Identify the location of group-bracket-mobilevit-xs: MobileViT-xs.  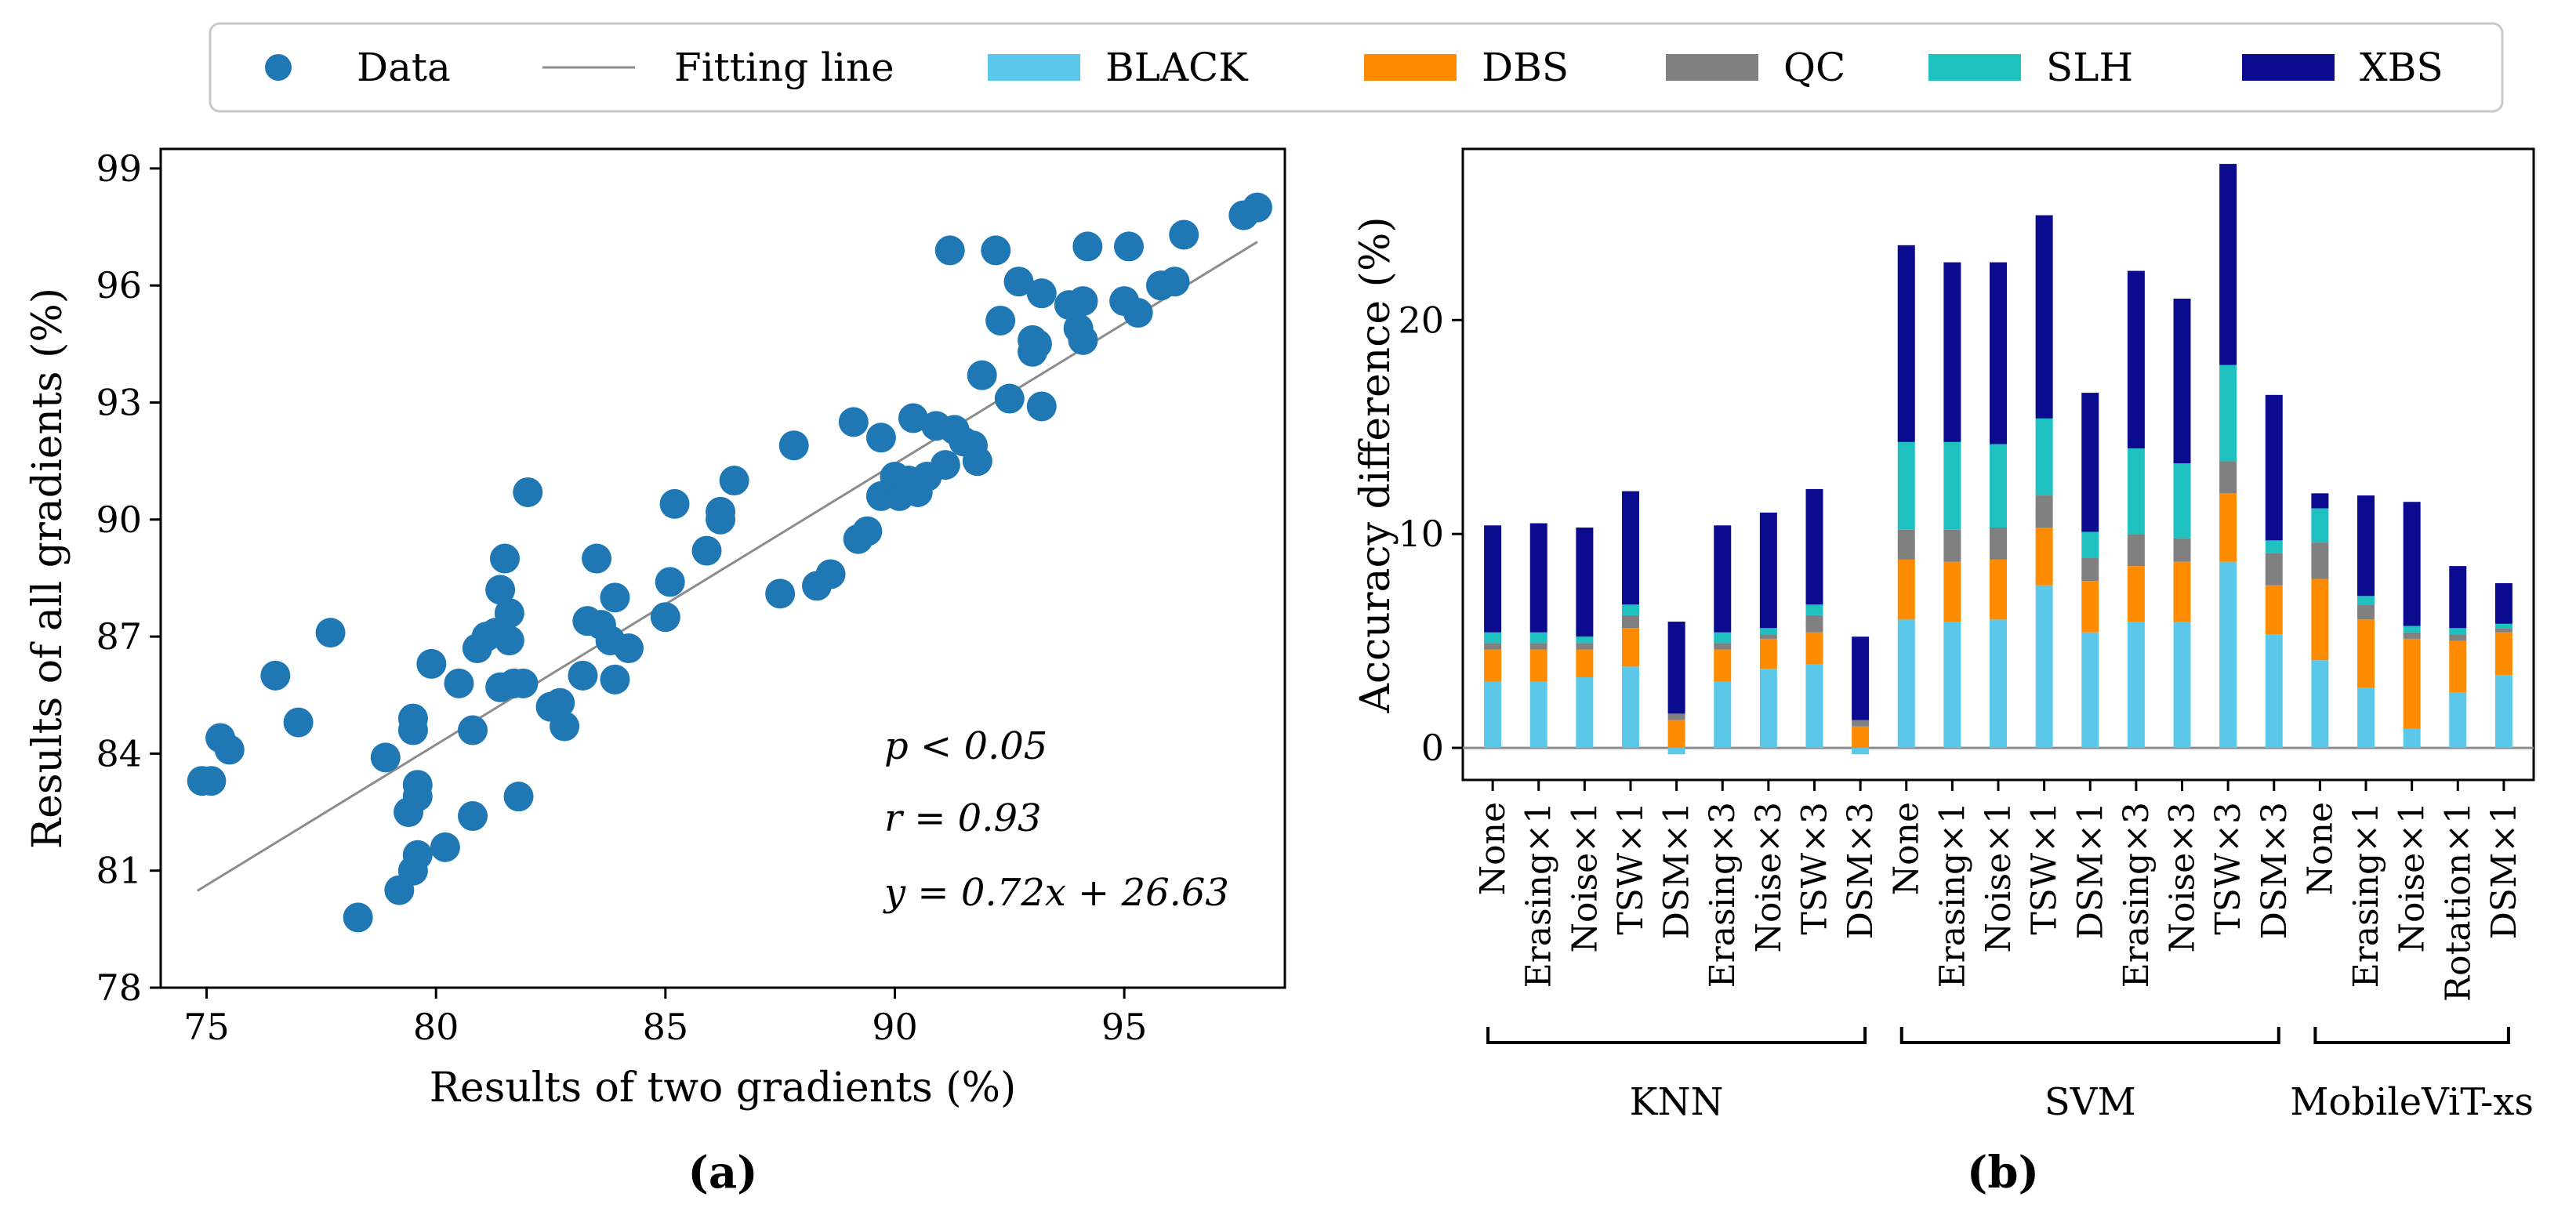
(2412, 1075).